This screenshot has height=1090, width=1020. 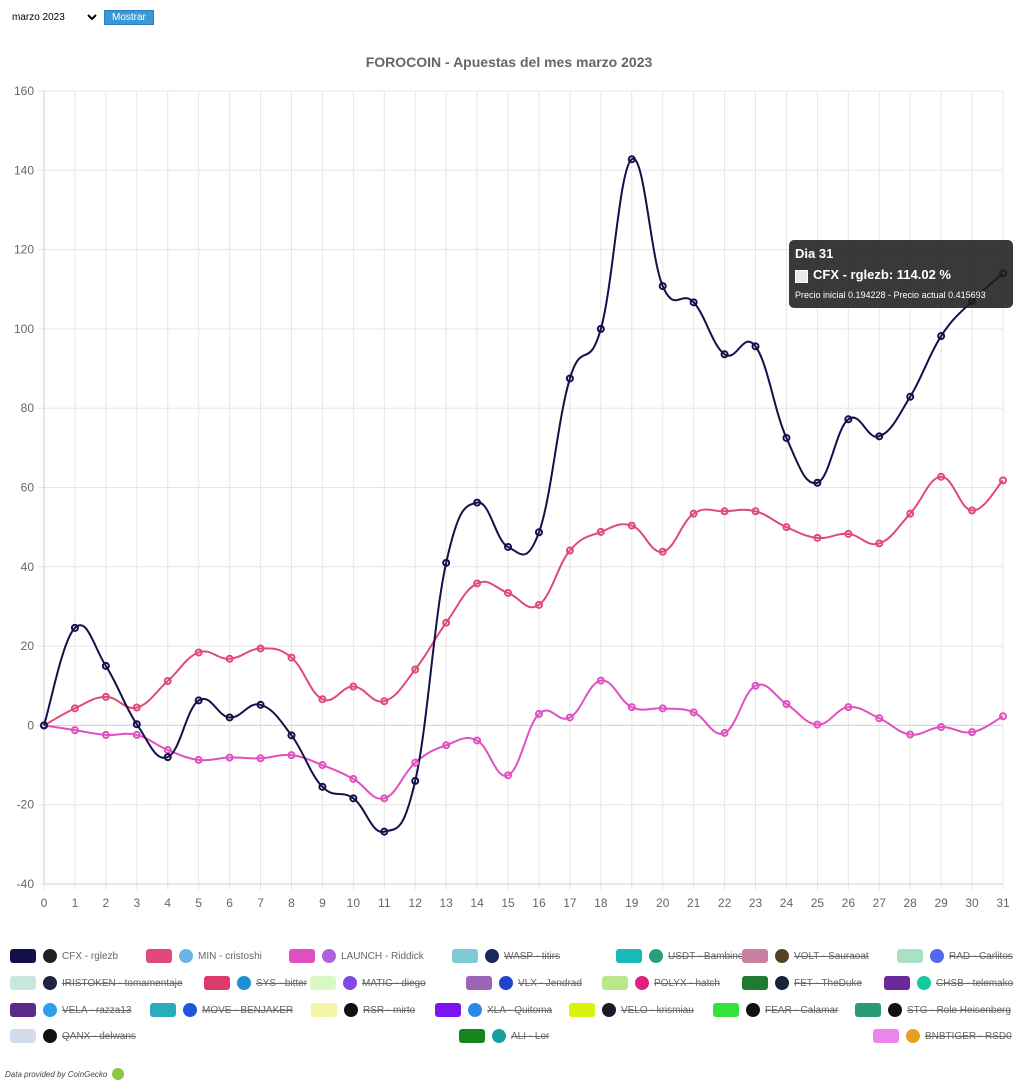 I want to click on legend-item: LAUNCH - Riddick, so click(x=356, y=956).